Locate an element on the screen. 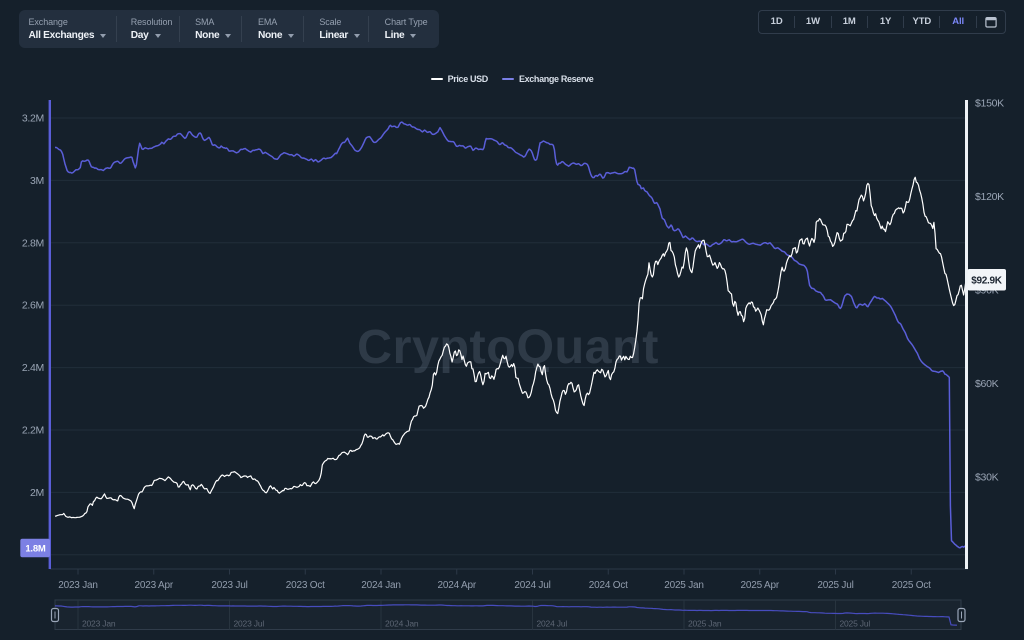 This screenshot has height=640, width=1024. svg-text: 3.2M is located at coordinates (33, 119).